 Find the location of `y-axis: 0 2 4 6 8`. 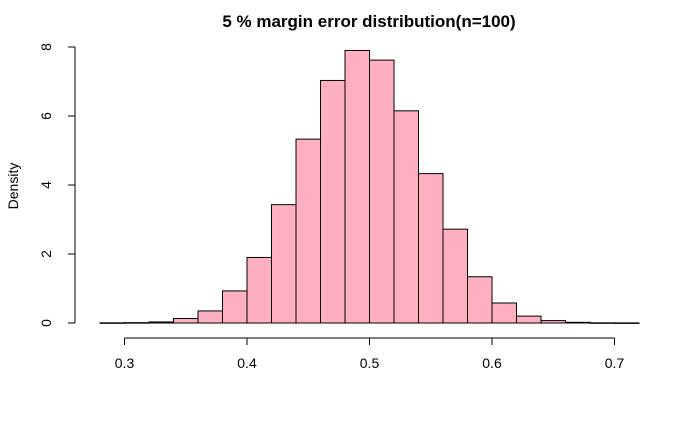

y-axis: 0 2 4 6 8 is located at coordinates (57, 185).